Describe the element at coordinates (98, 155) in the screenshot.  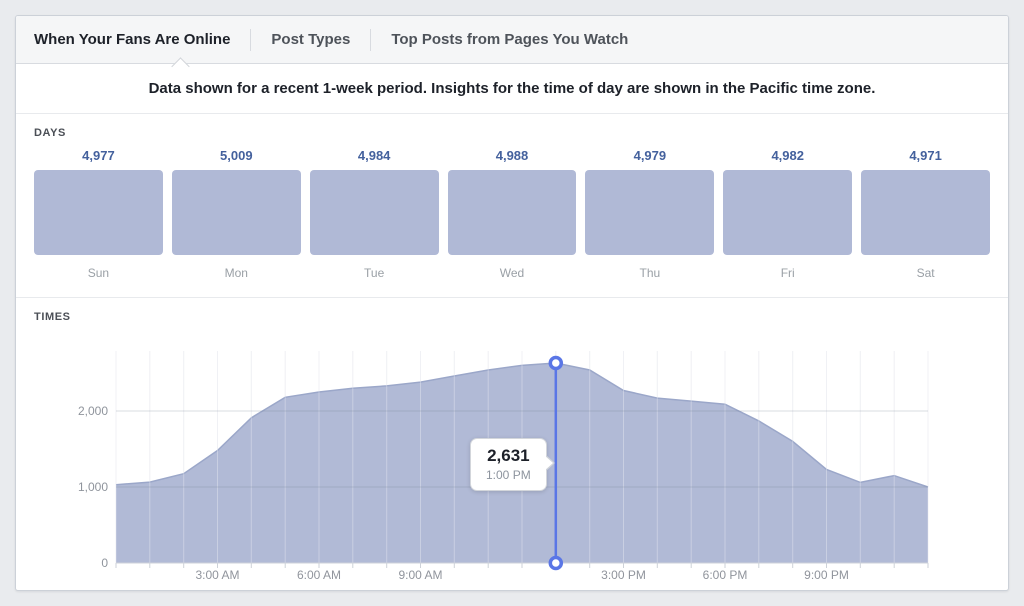
I see `day-value: 4,977` at that location.